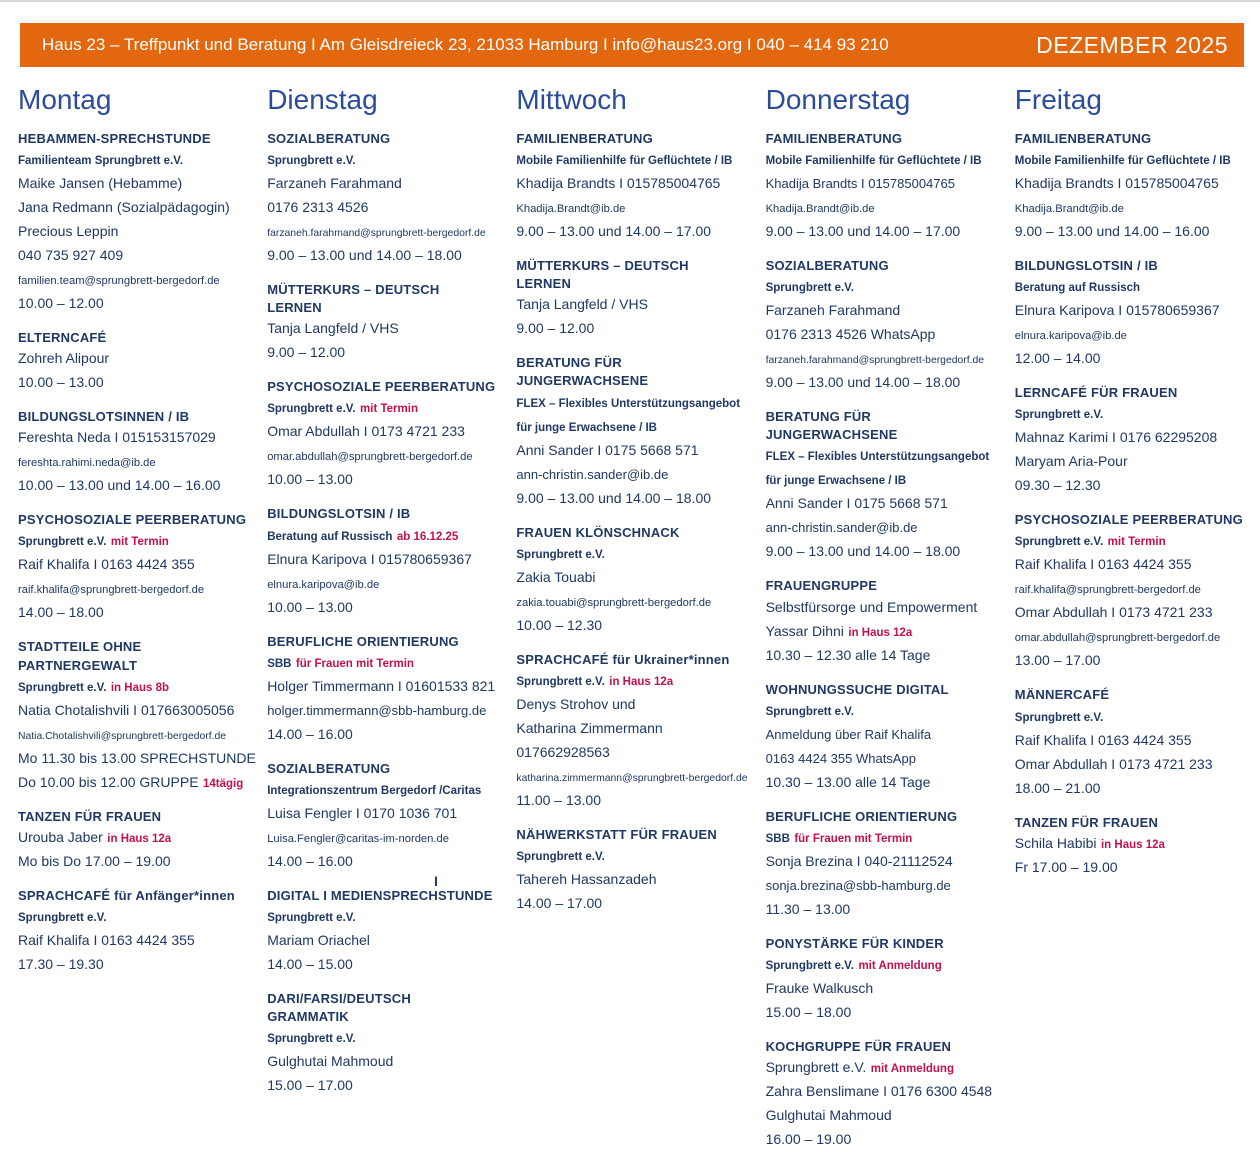 Image resolution: width=1260 pixels, height=1152 pixels. What do you see at coordinates (381, 711) in the screenshot?
I see `event-line: holger.timmermann@sbb-hamburg.de` at bounding box center [381, 711].